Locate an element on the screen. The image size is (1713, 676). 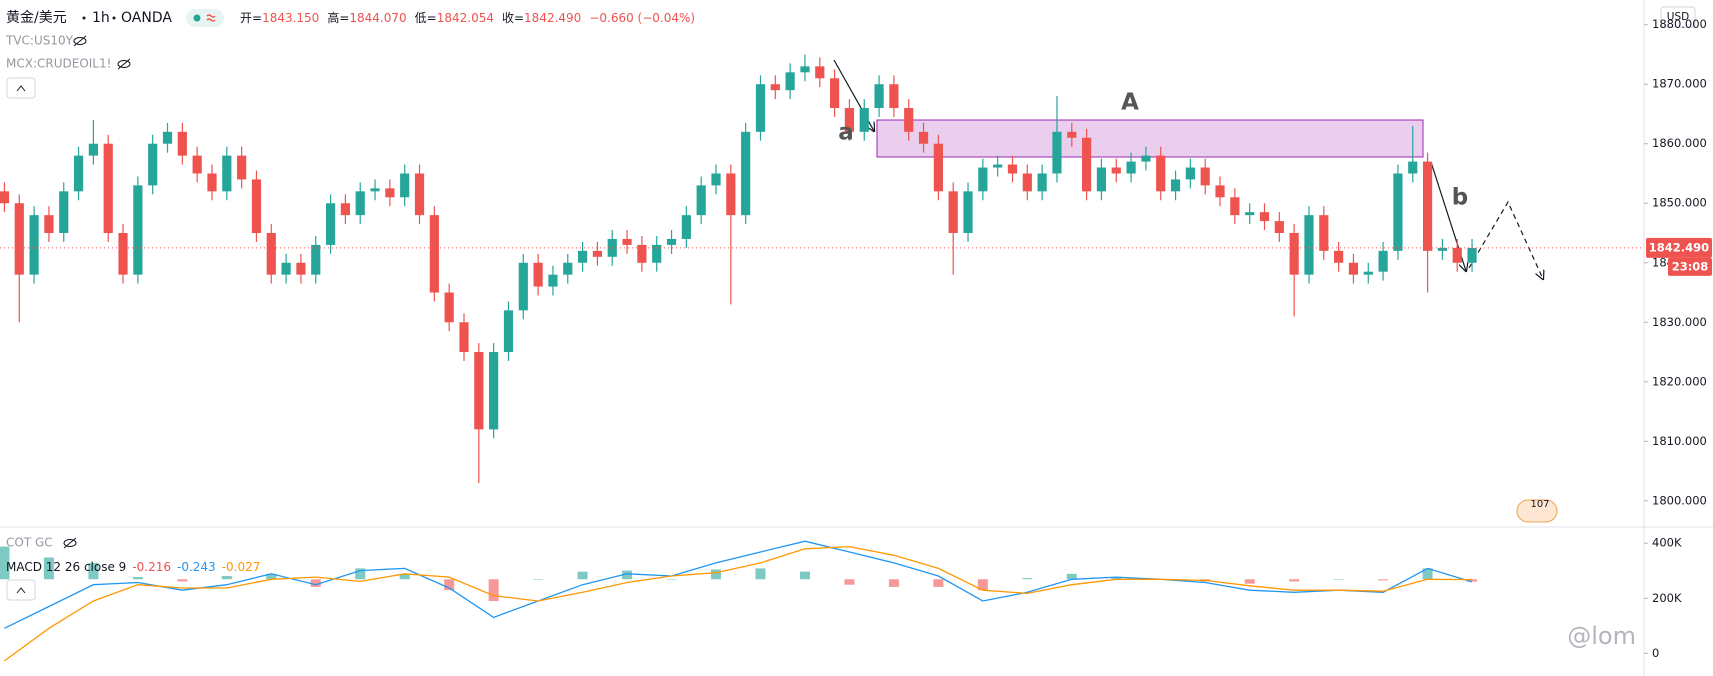
status-pill is located at coordinates (205, 18).